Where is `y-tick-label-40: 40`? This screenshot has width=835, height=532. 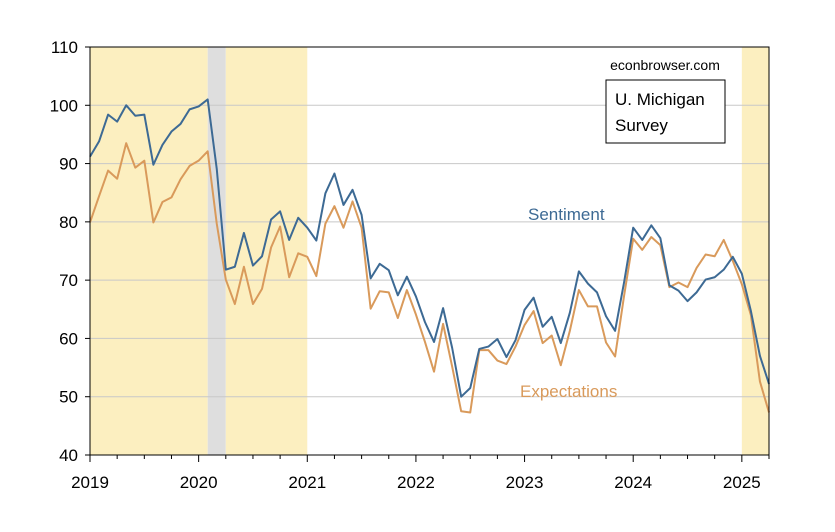 y-tick-label-40: 40 is located at coordinates (68, 455).